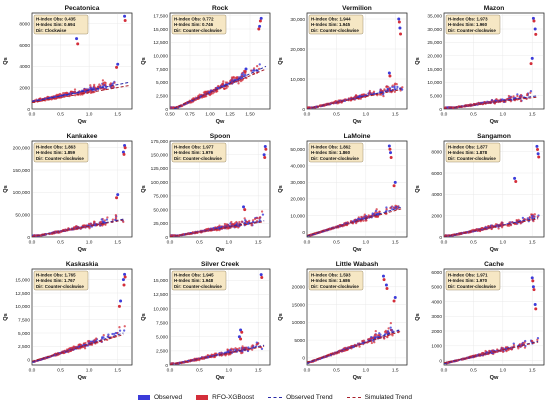 This screenshot has width=550, height=406. I want to click on info-line: H-Index Obs: 1.863, so click(56, 147).